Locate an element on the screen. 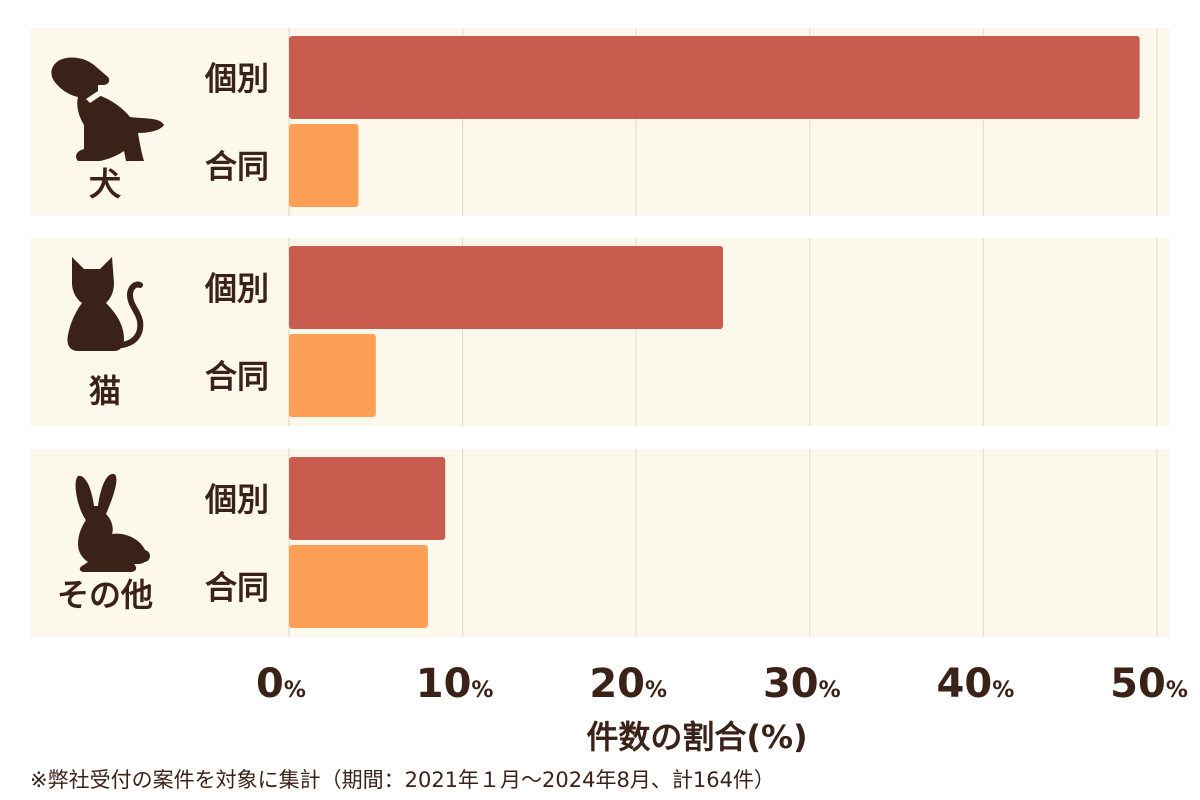 This screenshot has width=1200, height=800. x-tick-label: 20% is located at coordinates (628, 684).